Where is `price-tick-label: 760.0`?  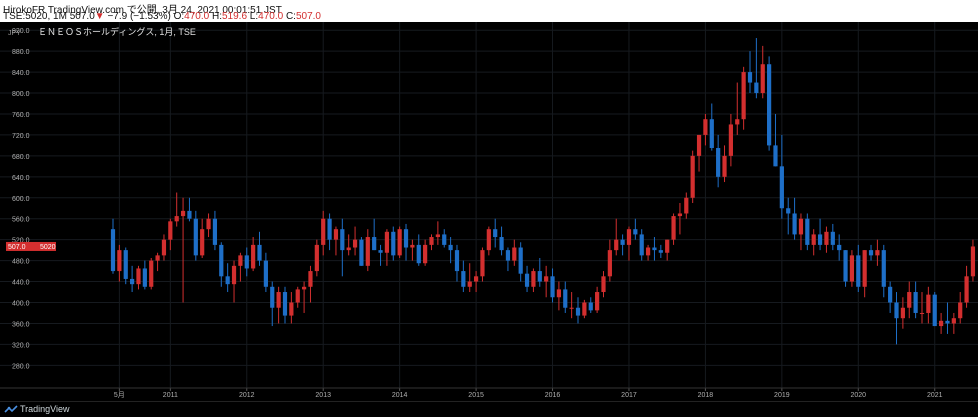
price-tick-label: 760.0 is located at coordinates (21, 115).